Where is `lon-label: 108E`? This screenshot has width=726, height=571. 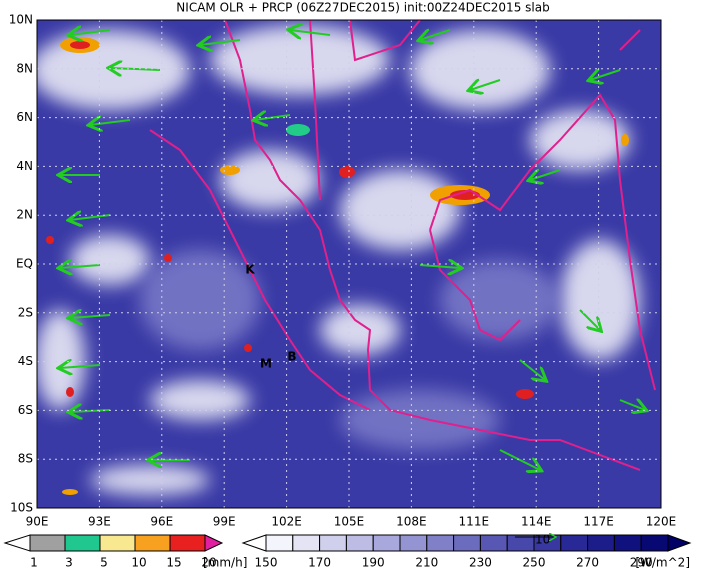 lon-label: 108E is located at coordinates (411, 522).